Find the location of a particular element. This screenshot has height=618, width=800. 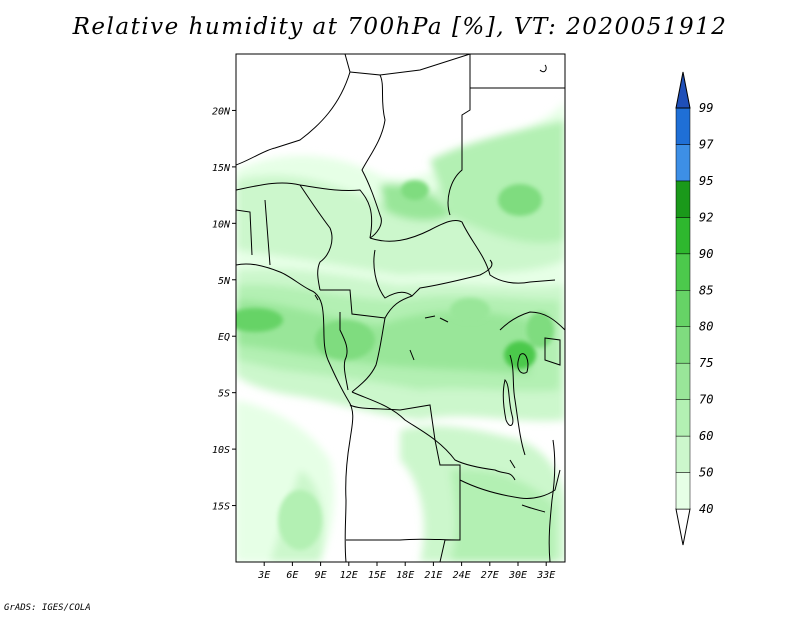

lon-tick-label: 12E is located at coordinates (349, 575).